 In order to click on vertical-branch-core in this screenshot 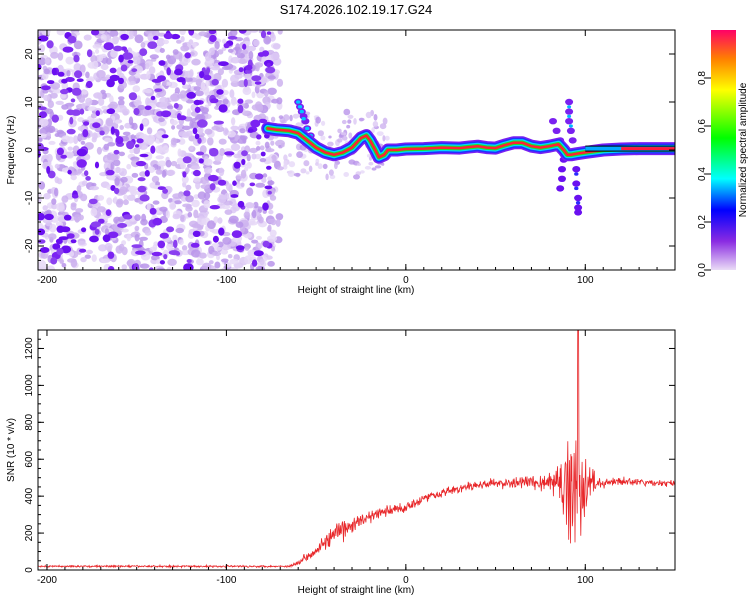, I will do `click(569, 107)`.